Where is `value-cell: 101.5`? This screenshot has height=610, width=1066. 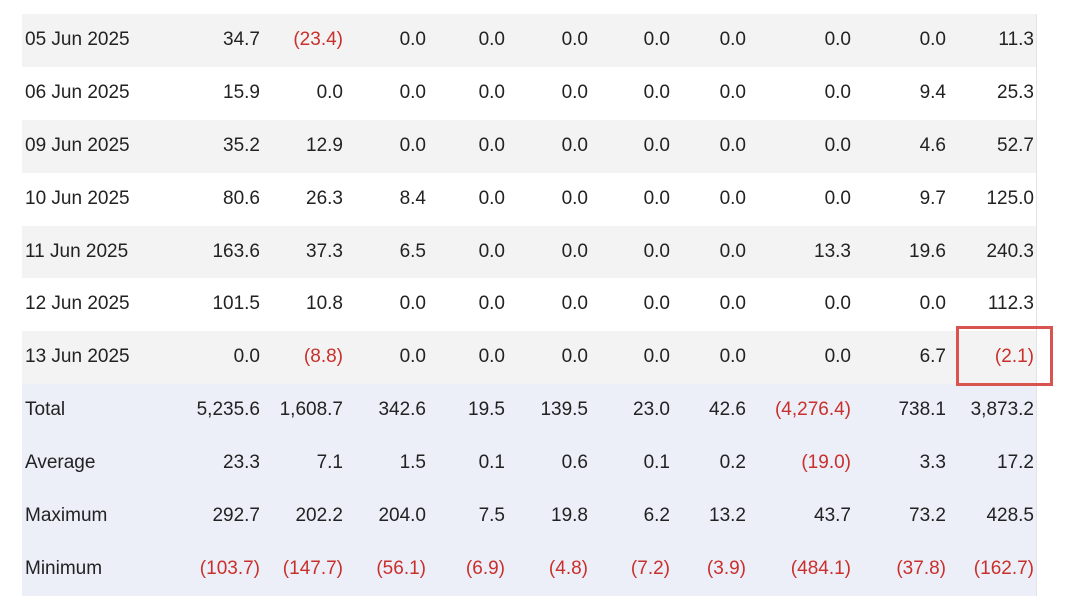 value-cell: 101.5 is located at coordinates (236, 304).